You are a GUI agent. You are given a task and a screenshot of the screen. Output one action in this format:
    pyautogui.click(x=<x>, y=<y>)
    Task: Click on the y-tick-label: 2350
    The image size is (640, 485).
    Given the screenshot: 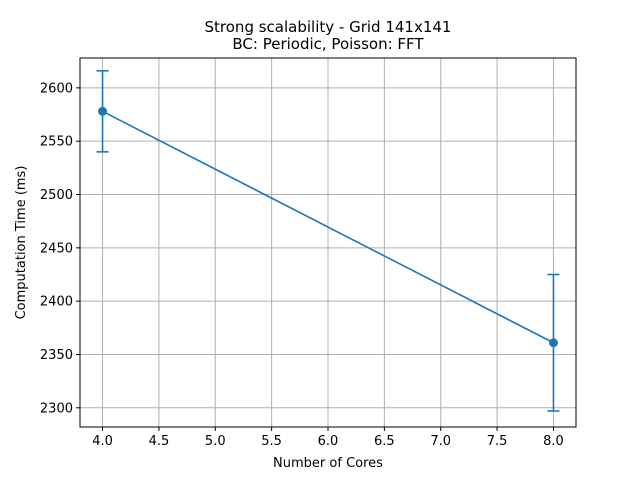 What is the action you would take?
    pyautogui.click(x=56, y=355)
    